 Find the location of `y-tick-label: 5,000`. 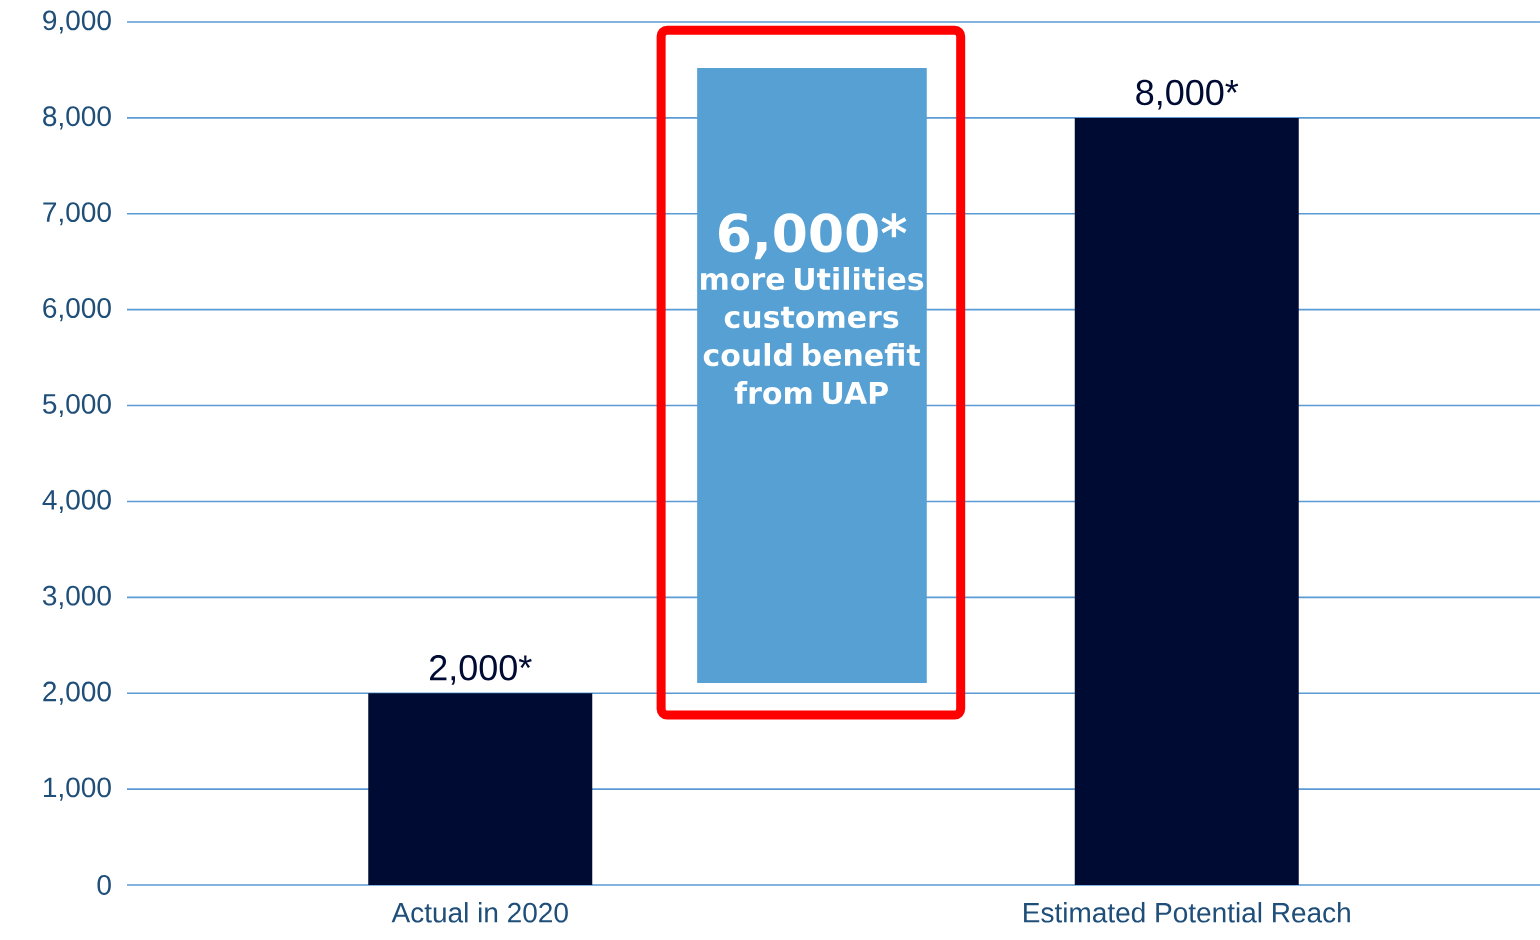

y-tick-label: 5,000 is located at coordinates (77, 405).